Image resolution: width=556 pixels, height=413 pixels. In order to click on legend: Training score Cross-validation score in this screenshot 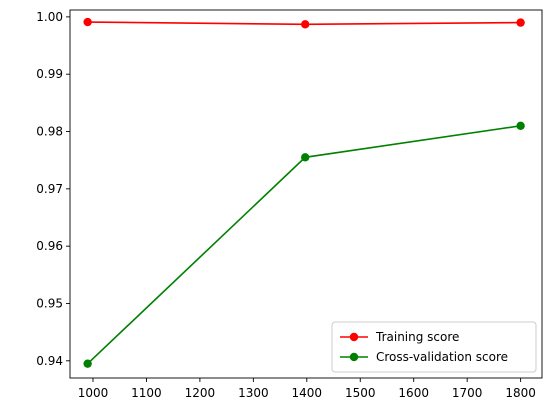, I will do `click(434, 347)`.